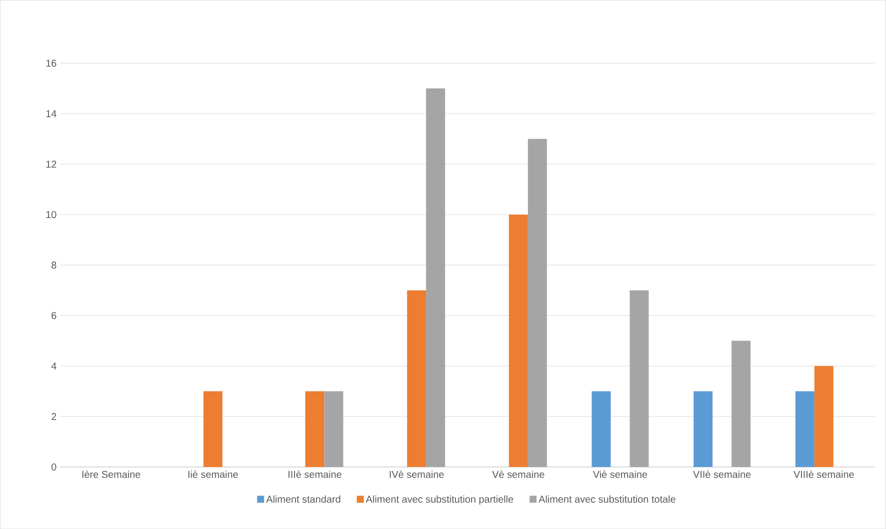 This screenshot has width=886, height=529. Describe the element at coordinates (315, 474) in the screenshot. I see `x-tick-label: IIIè semaine` at that location.